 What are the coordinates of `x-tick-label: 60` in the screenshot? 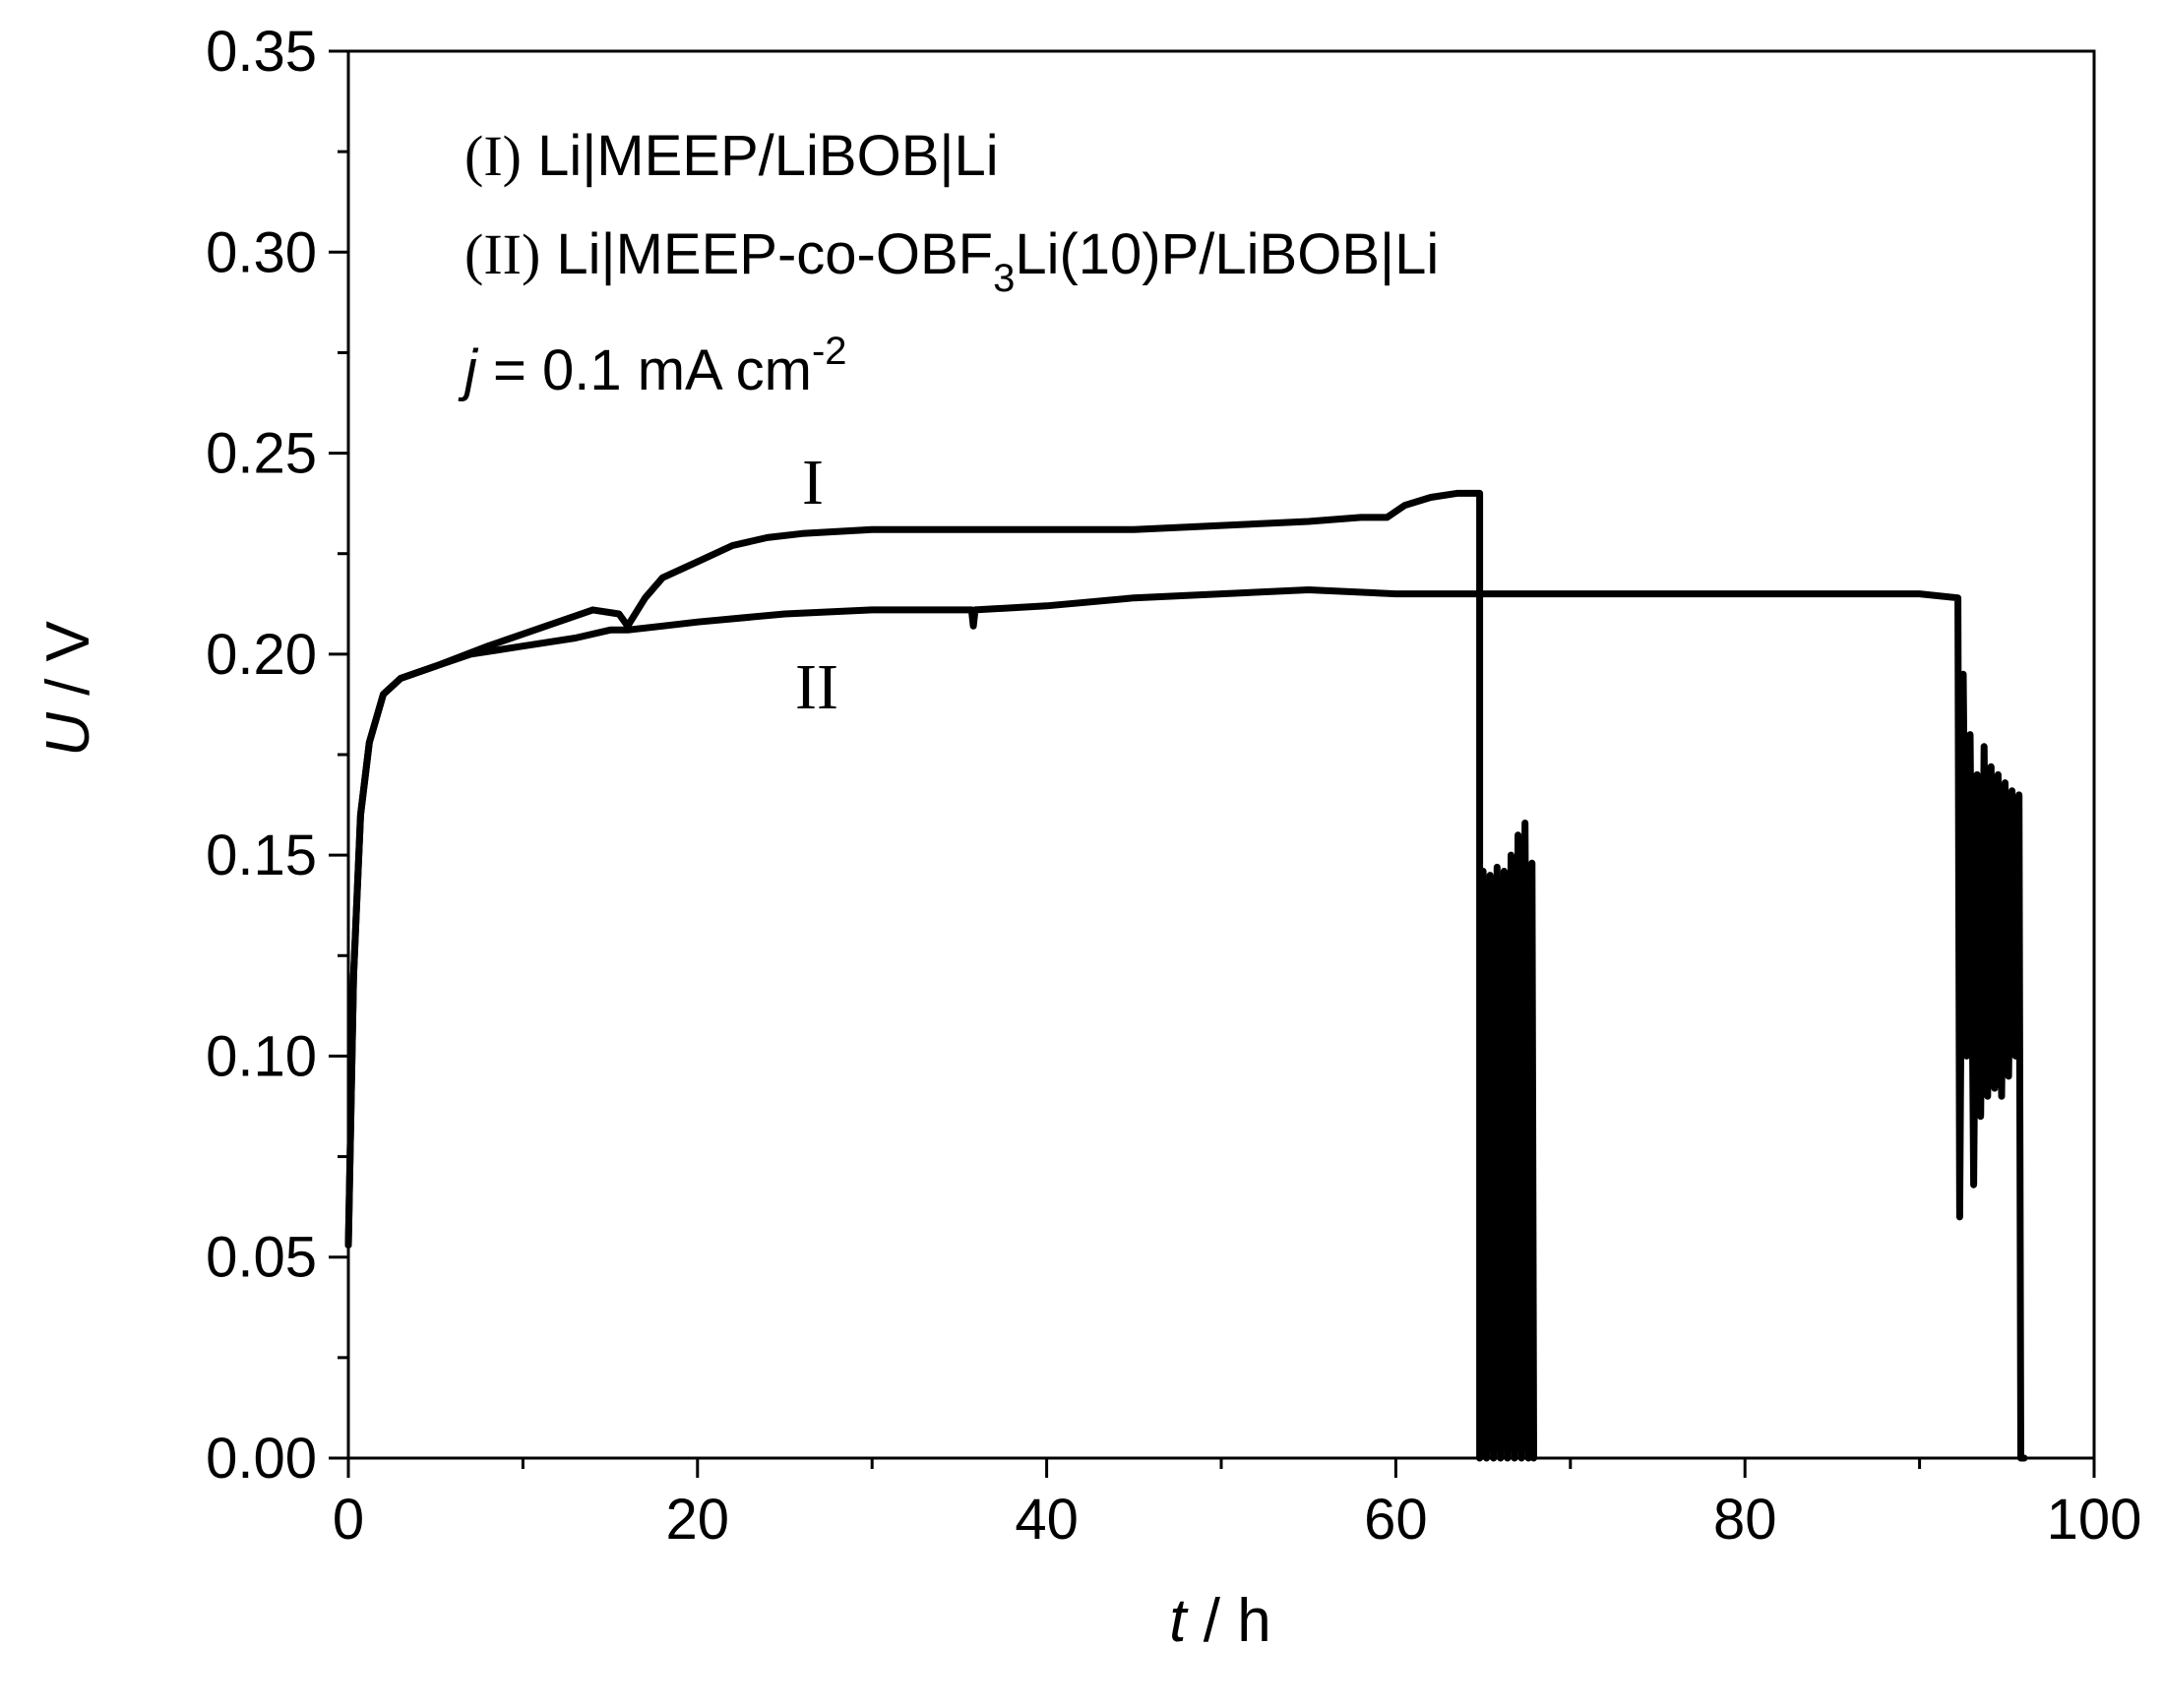 It's located at (1396, 1520).